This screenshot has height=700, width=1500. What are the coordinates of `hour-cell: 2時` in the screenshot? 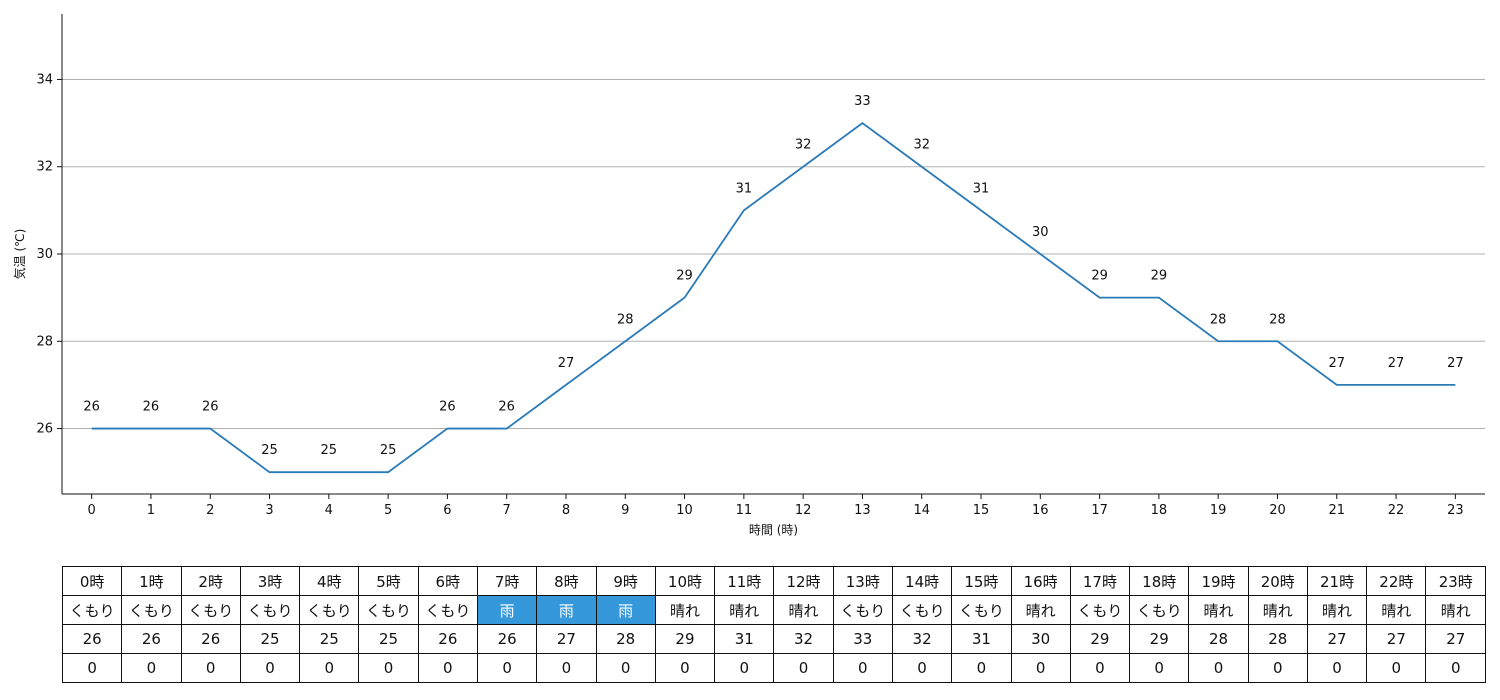 It's located at (210, 581).